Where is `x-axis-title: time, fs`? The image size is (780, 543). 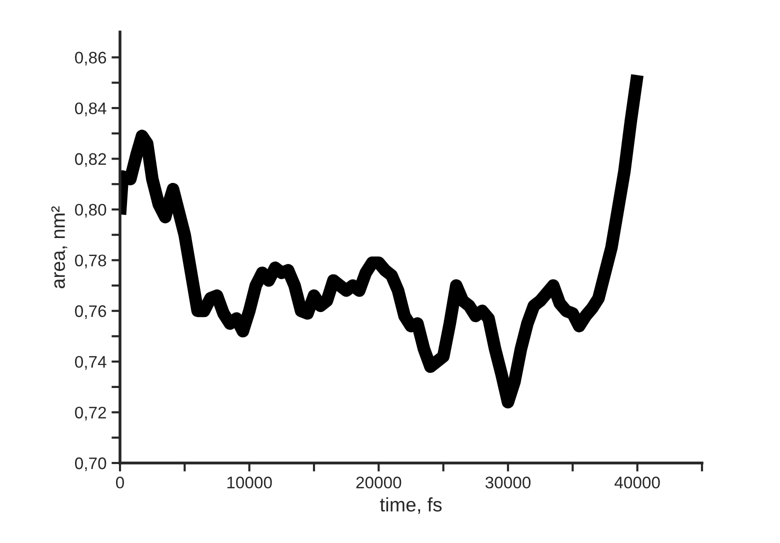
x-axis-title: time, fs is located at coordinates (411, 505).